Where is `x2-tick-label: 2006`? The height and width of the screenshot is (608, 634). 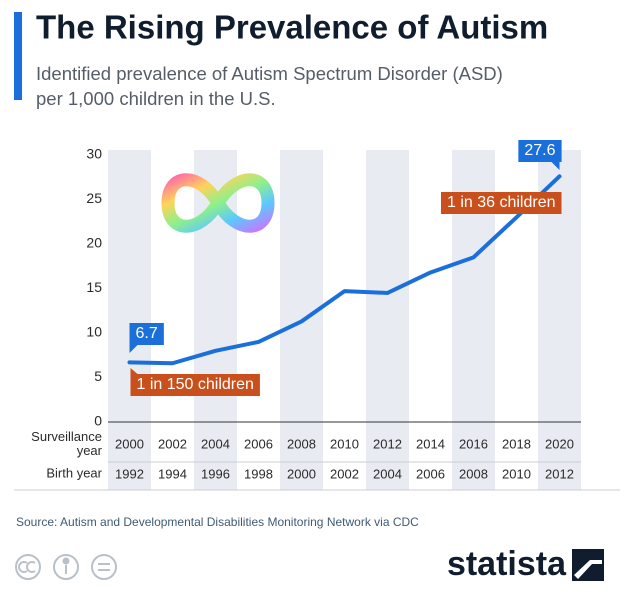
x2-tick-label: 2006 is located at coordinates (430, 473).